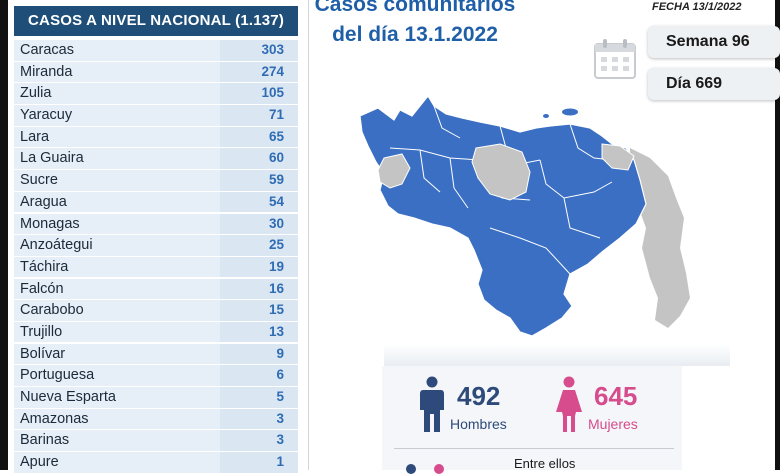 The image size is (780, 474). I want to click on table-row: Bolívar 9, so click(156, 354).